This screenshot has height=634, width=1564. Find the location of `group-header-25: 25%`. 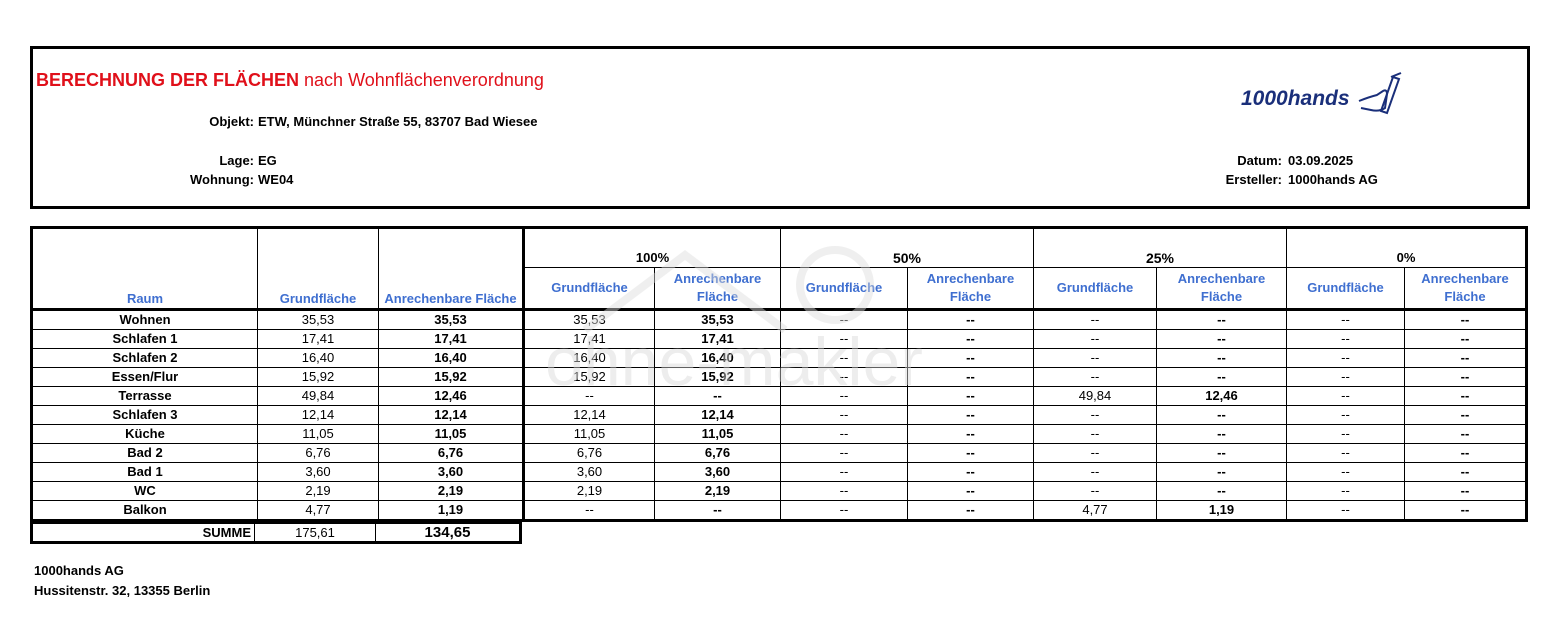

group-header-25: 25% is located at coordinates (1160, 247).